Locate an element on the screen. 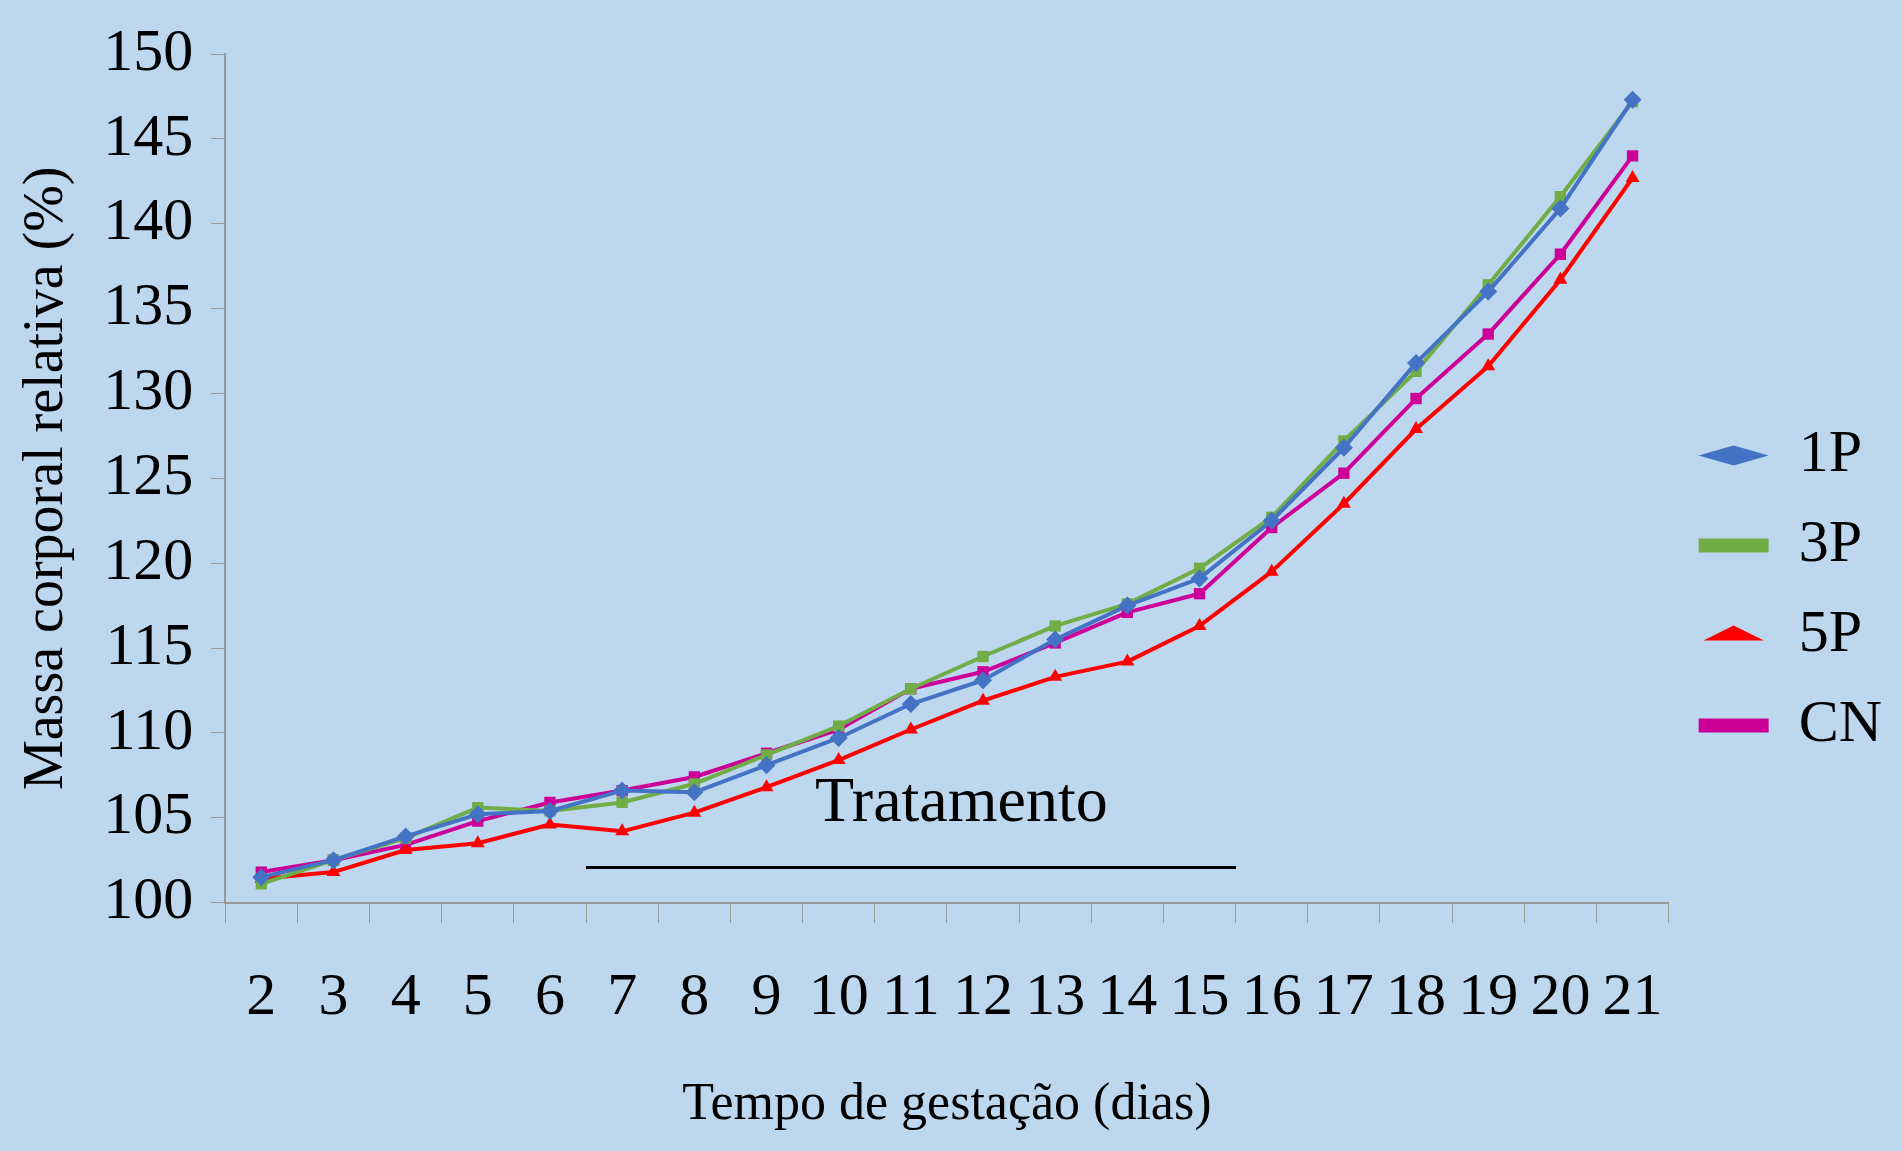  y-tick-label: 130 is located at coordinates (148, 389).